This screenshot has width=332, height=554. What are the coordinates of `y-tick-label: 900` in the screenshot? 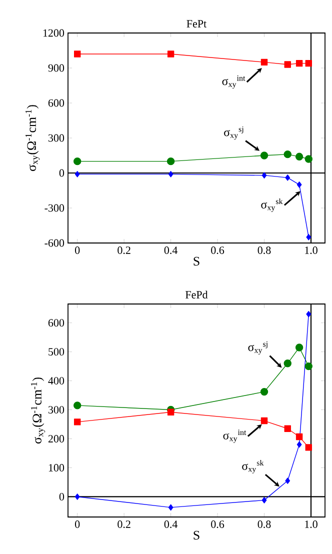 It's located at (56, 68).